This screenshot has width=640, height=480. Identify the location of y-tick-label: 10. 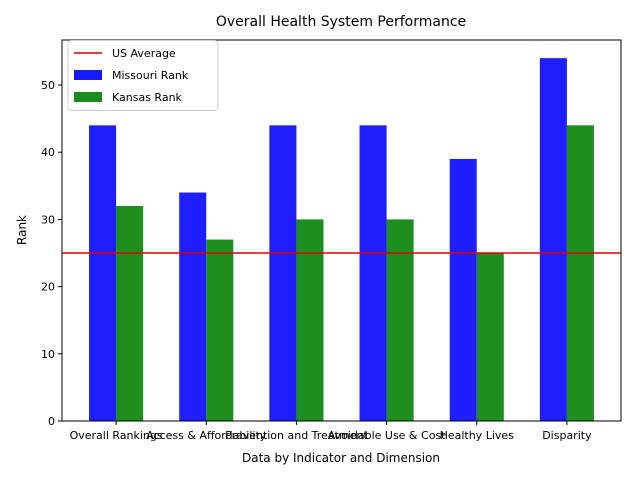
(48, 354).